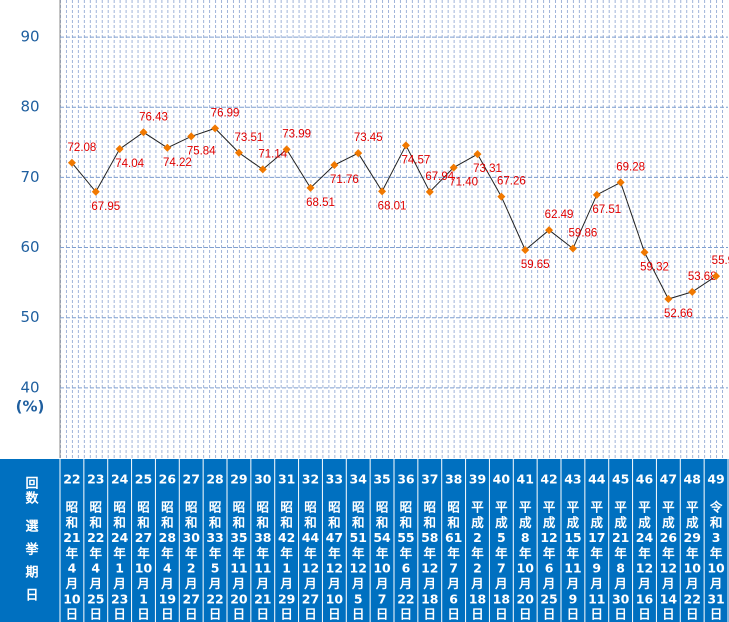  What do you see at coordinates (692, 479) in the screenshot?
I see `x-tick-label: 48` at bounding box center [692, 479].